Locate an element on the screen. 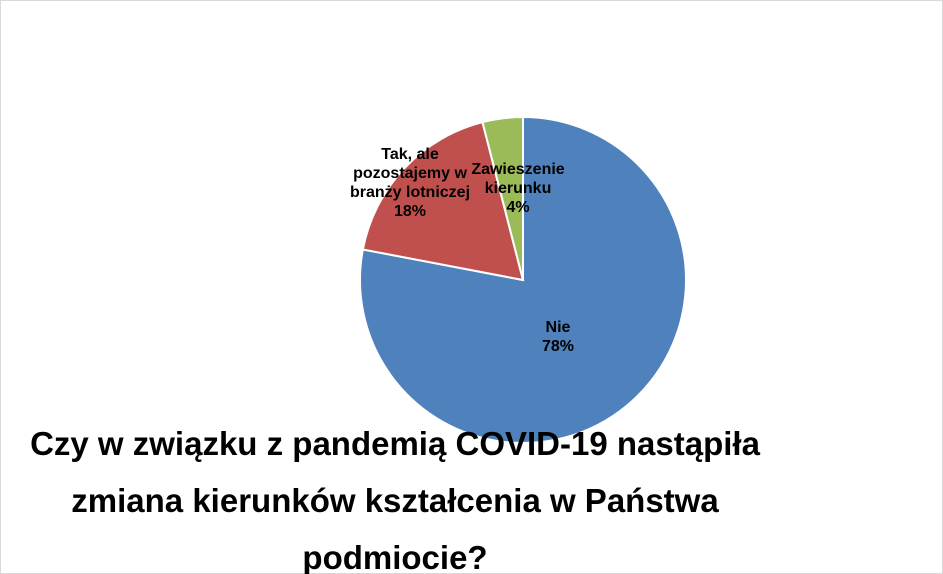 The image size is (943, 574). slice-category-label: Zawieszenie kierunku is located at coordinates (518, 179).